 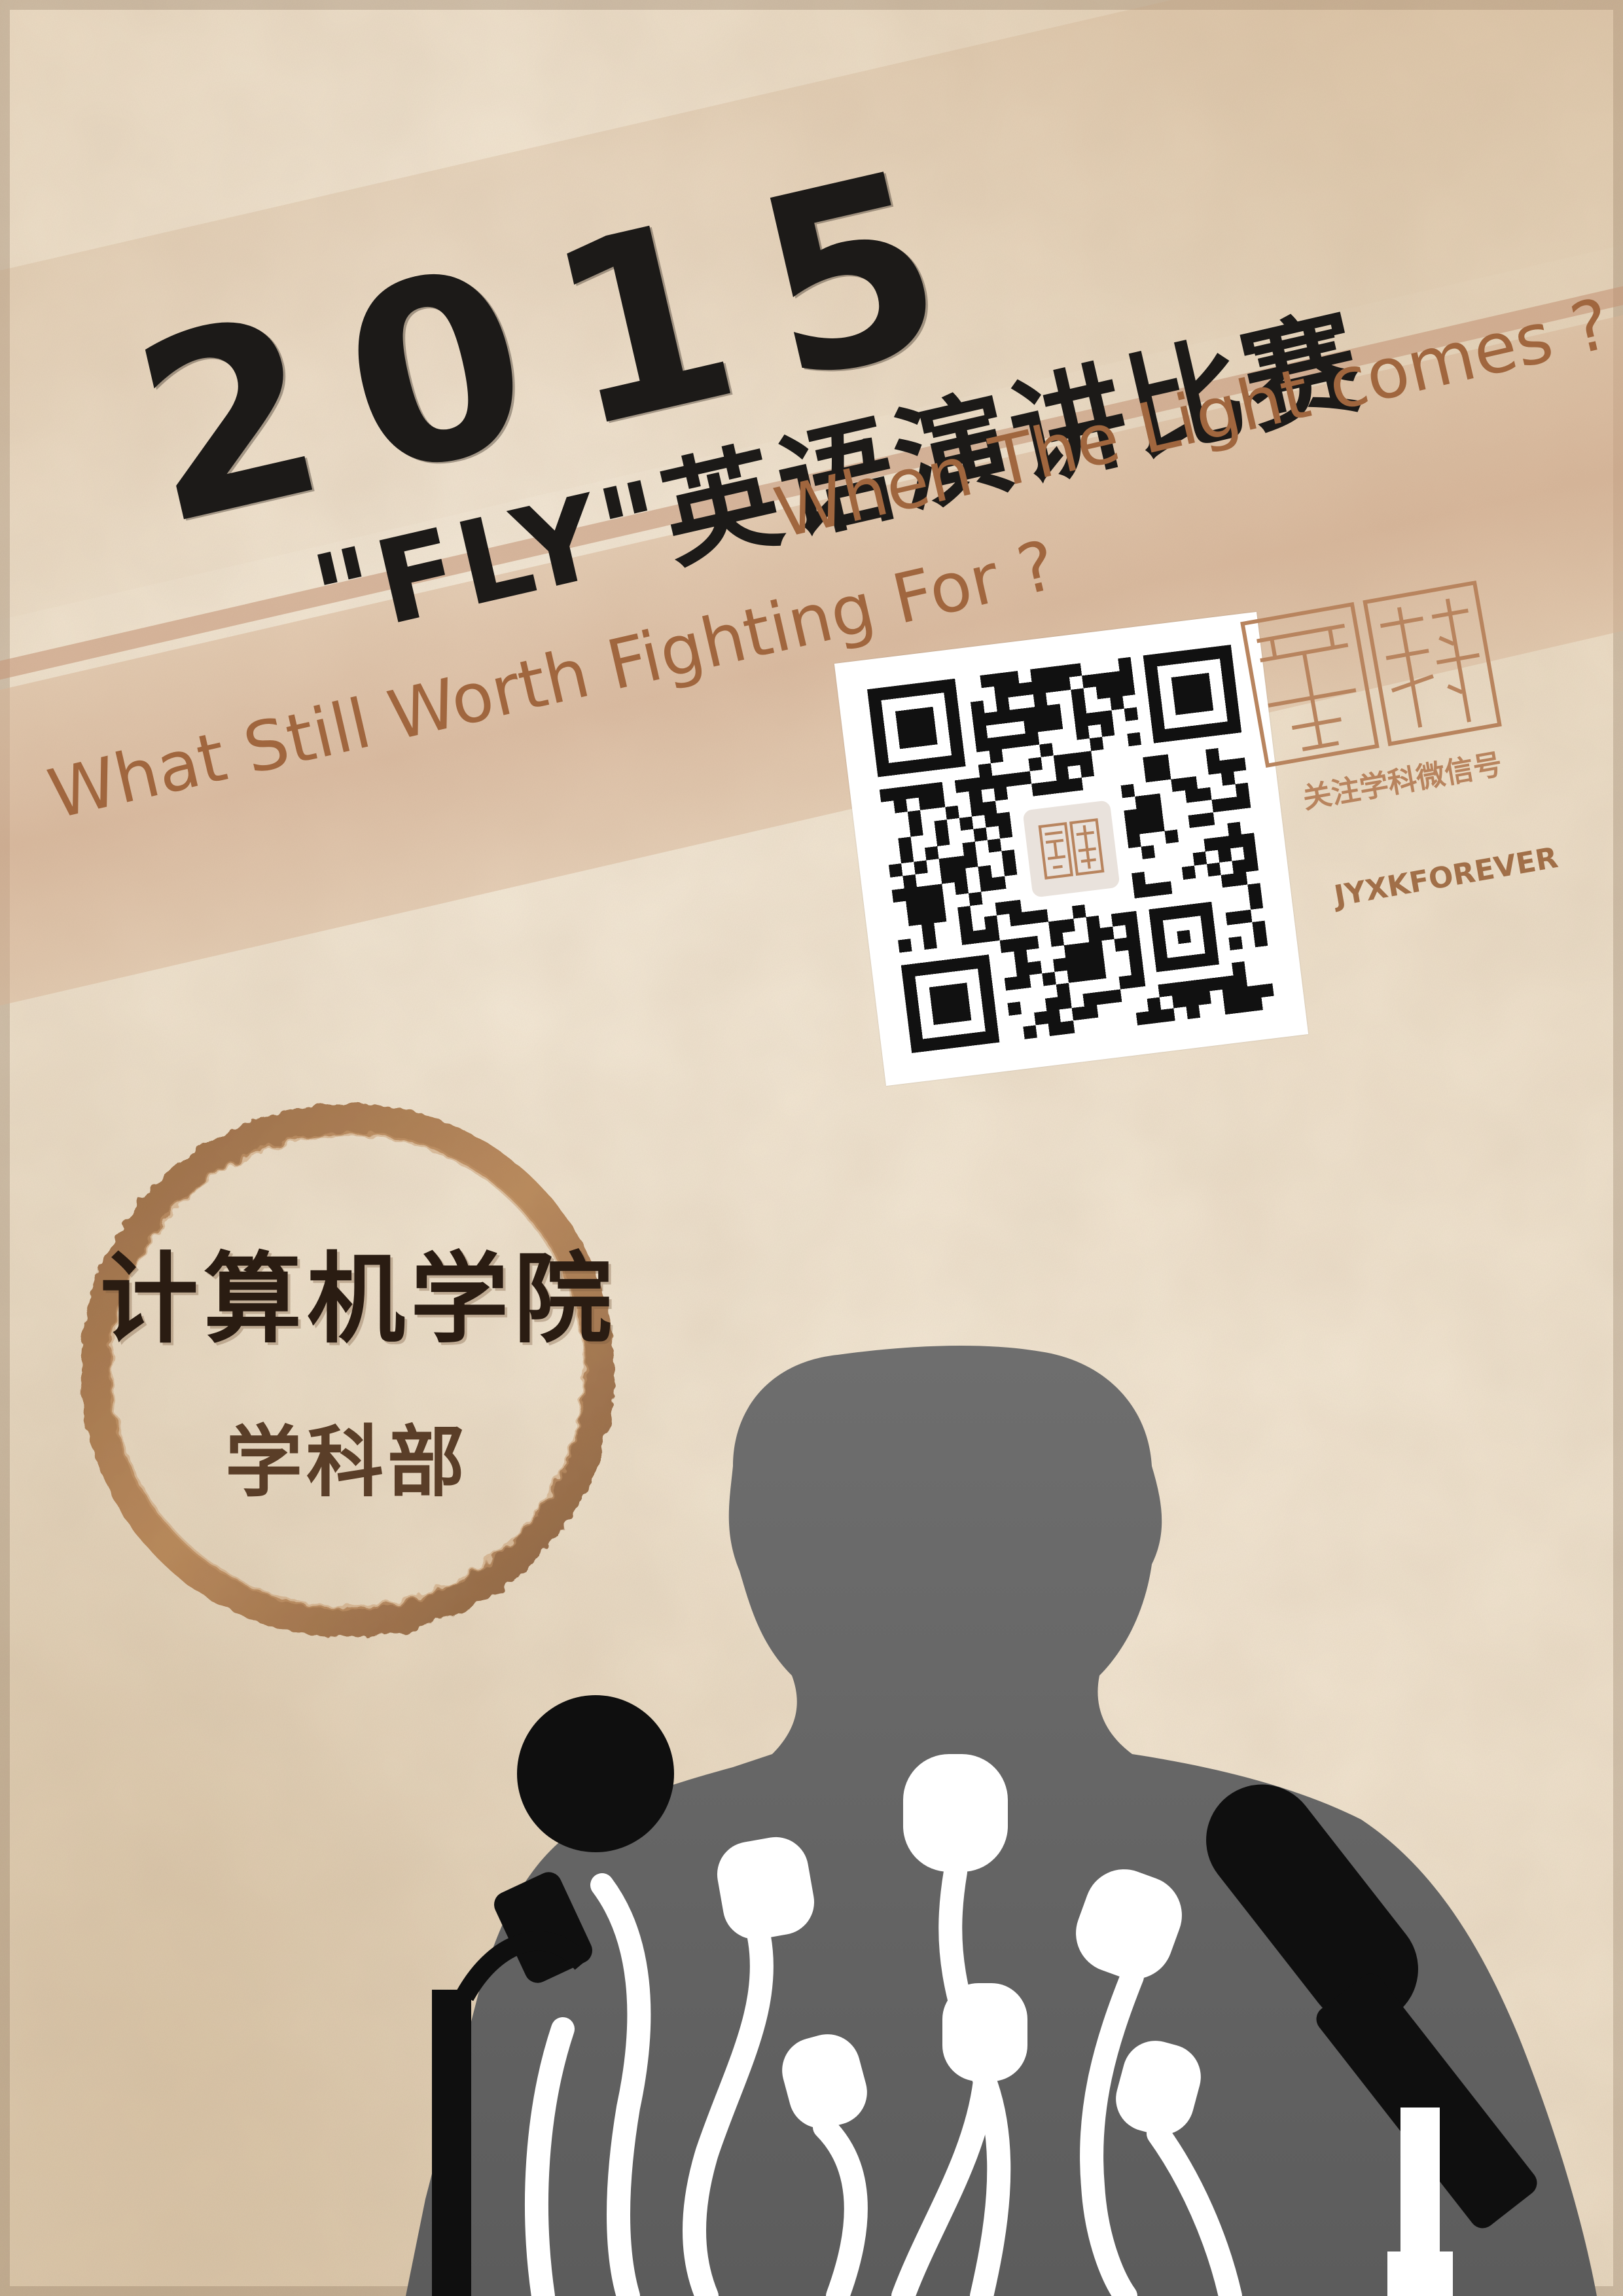 I want to click on xueke-mini-logo-icon, so click(x=1071, y=849).